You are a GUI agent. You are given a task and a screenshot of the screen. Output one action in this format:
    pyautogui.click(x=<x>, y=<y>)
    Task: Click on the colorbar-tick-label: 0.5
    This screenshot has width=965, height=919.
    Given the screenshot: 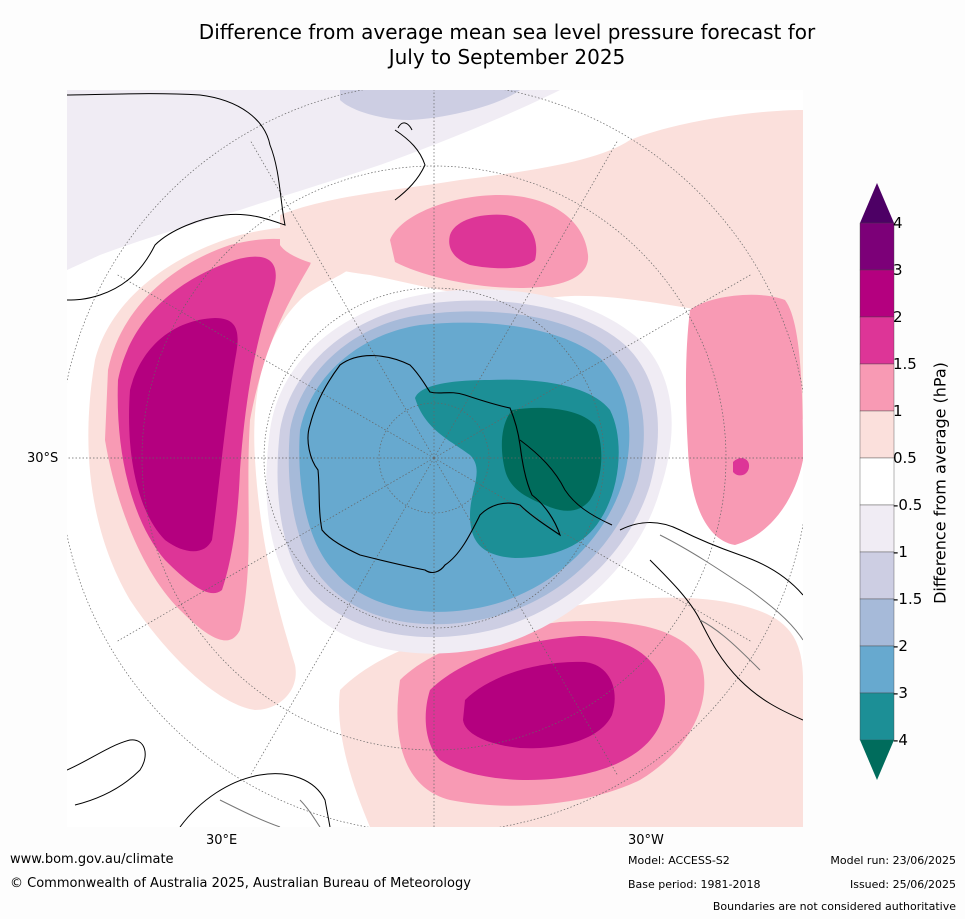 What is the action you would take?
    pyautogui.click(x=905, y=458)
    